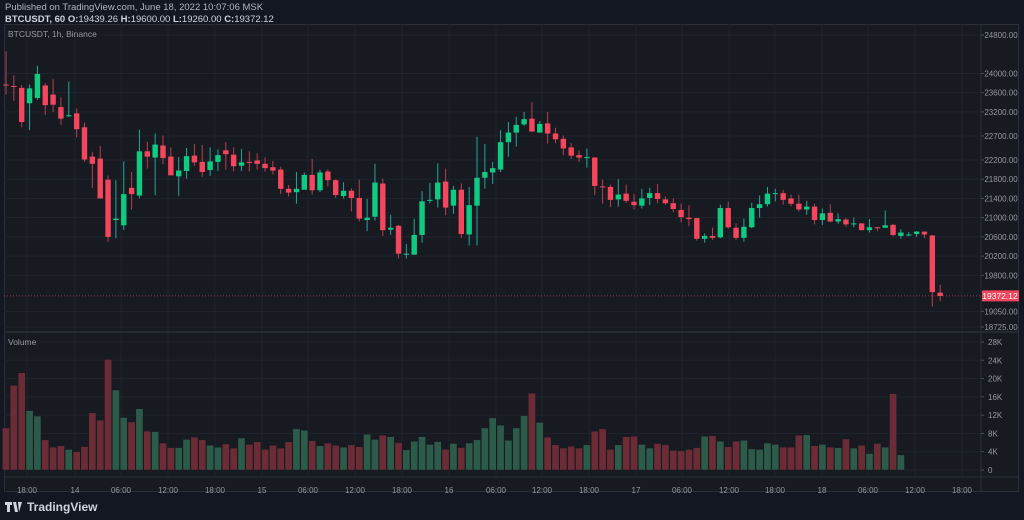 The height and width of the screenshot is (520, 1024). What do you see at coordinates (262, 490) in the screenshot?
I see `time-tick-label: 15` at bounding box center [262, 490].